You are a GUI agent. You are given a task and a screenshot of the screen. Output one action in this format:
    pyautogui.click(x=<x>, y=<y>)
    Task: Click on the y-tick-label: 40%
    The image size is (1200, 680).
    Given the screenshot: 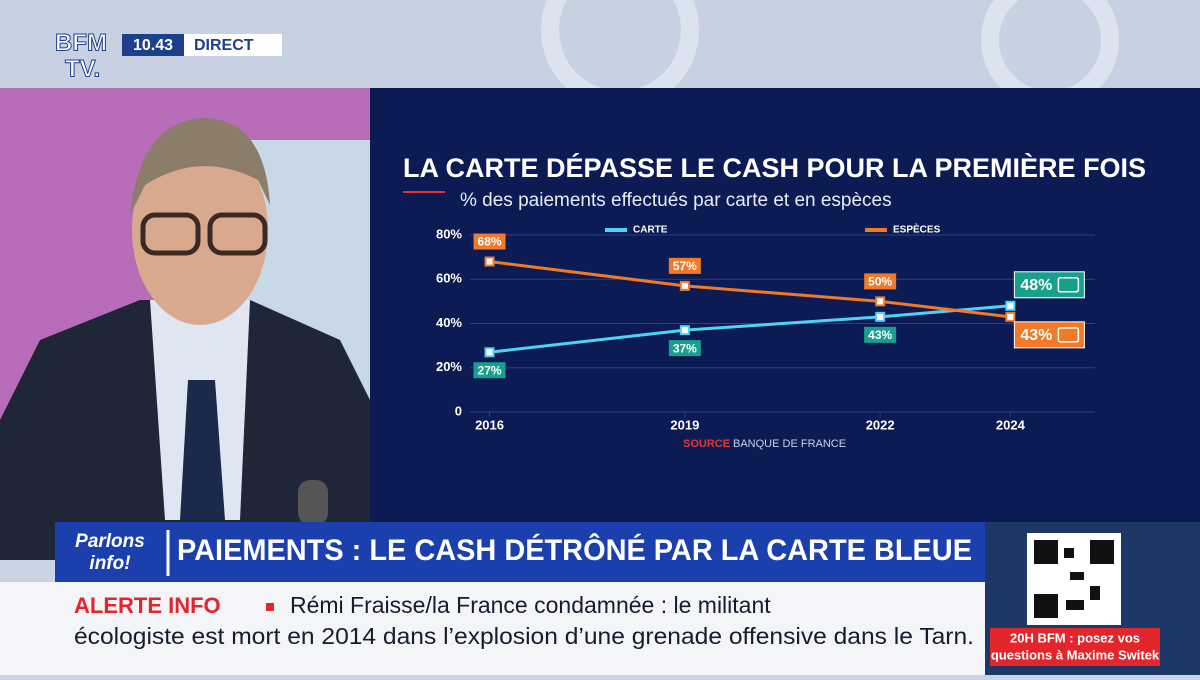 What is the action you would take?
    pyautogui.click(x=449, y=322)
    